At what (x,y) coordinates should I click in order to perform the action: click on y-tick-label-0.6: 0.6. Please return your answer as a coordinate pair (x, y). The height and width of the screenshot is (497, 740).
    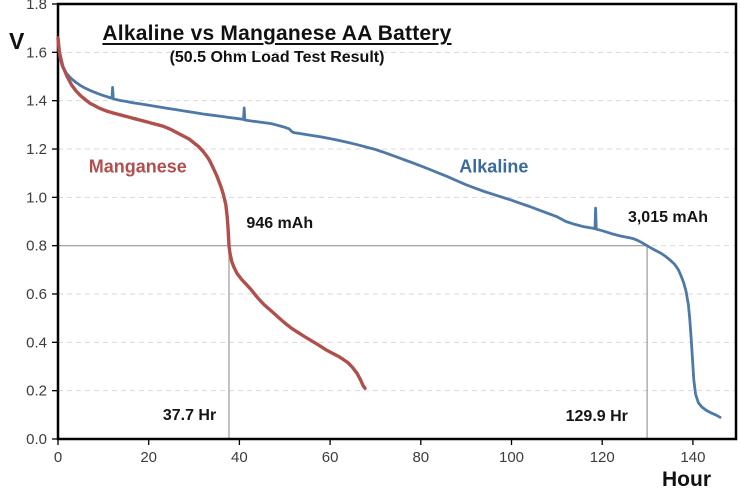
    Looking at the image, I should click on (36, 294).